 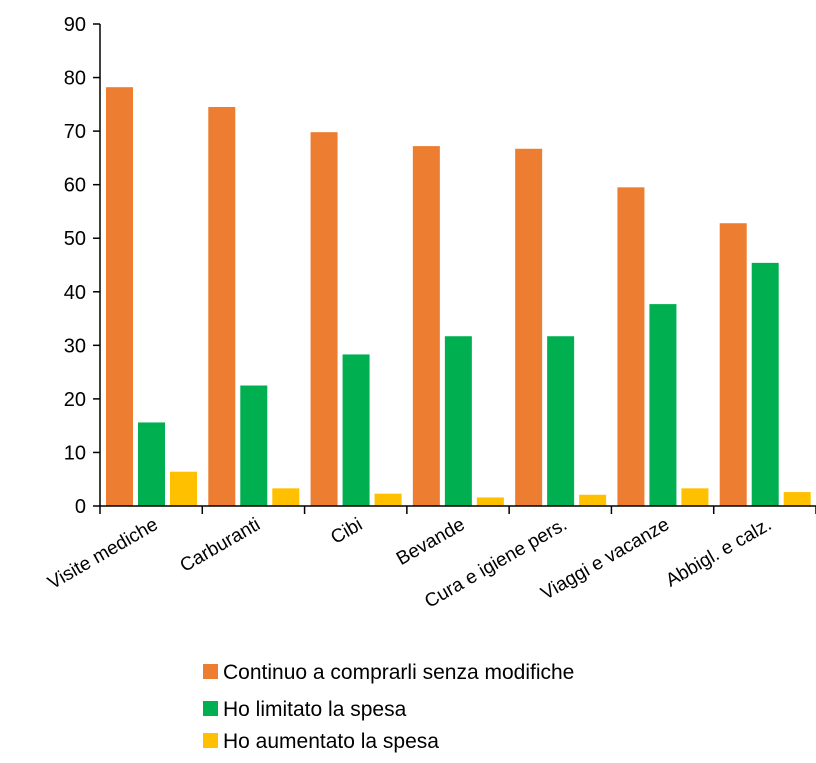 What do you see at coordinates (286, 497) in the screenshot?
I see `bar-s2-c1` at bounding box center [286, 497].